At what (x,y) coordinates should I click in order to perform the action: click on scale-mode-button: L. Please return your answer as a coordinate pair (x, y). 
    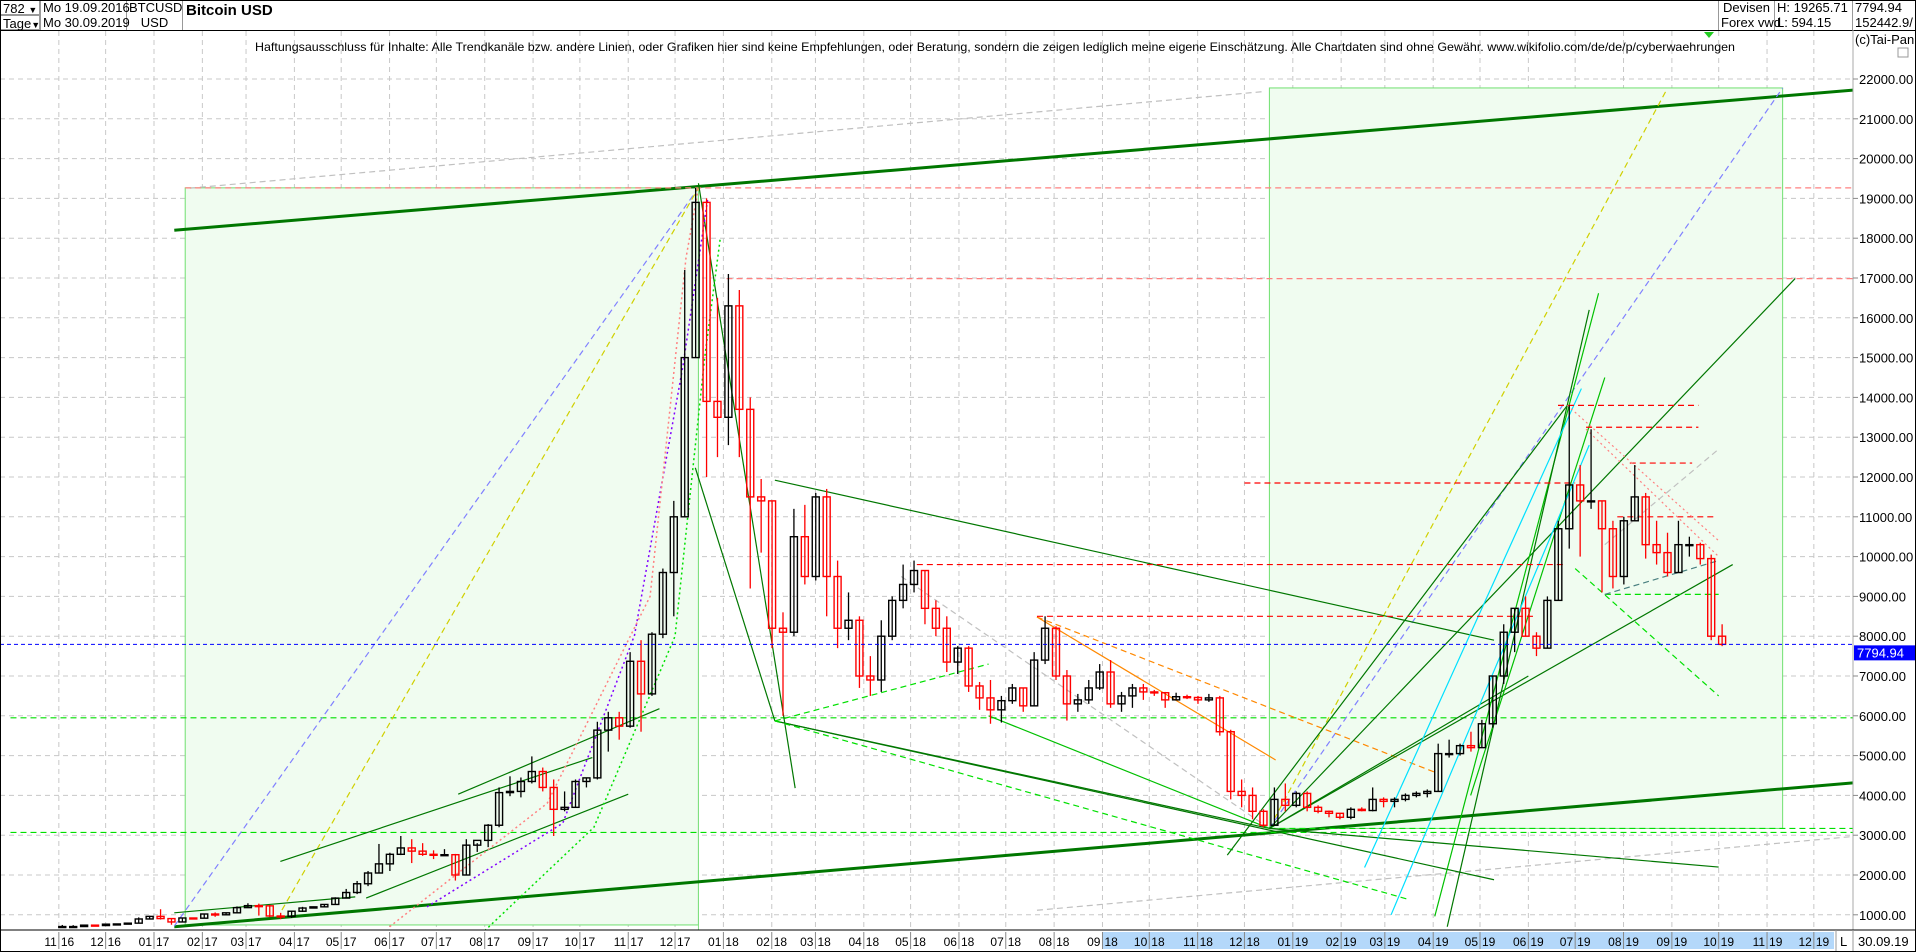
    Looking at the image, I should click on (1843, 941).